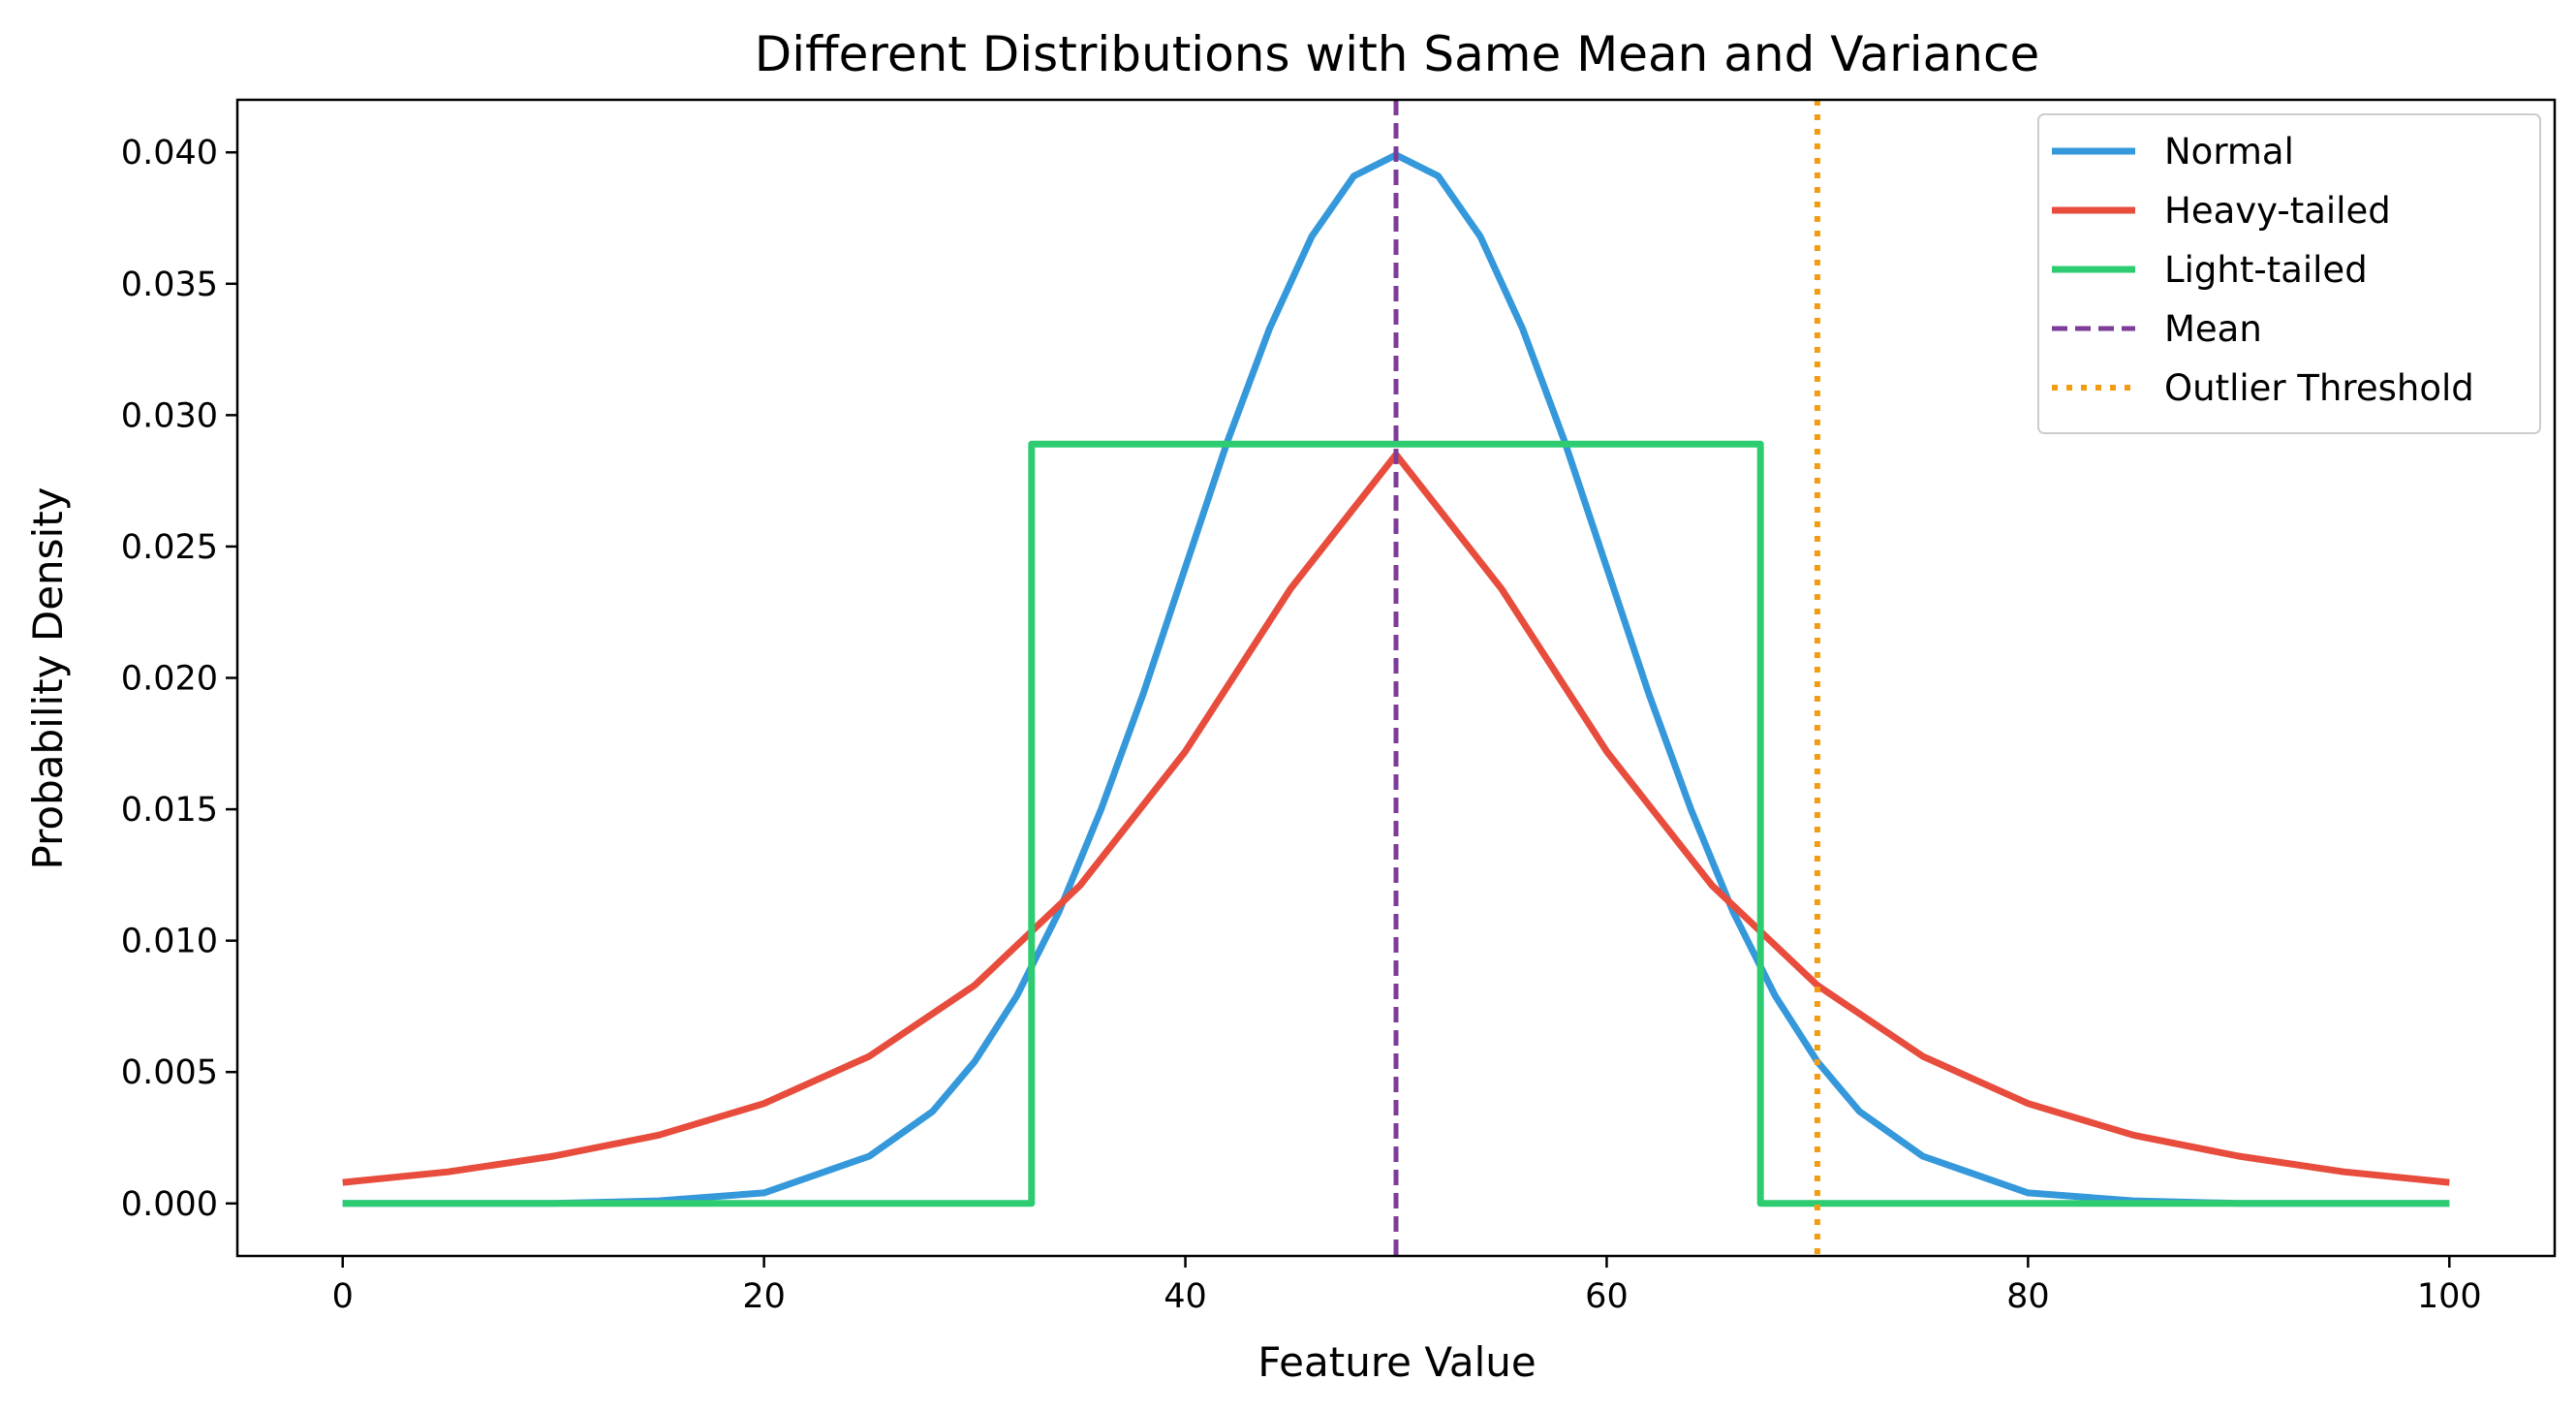  I want to click on y-tick-label: 0.030, so click(169, 415).